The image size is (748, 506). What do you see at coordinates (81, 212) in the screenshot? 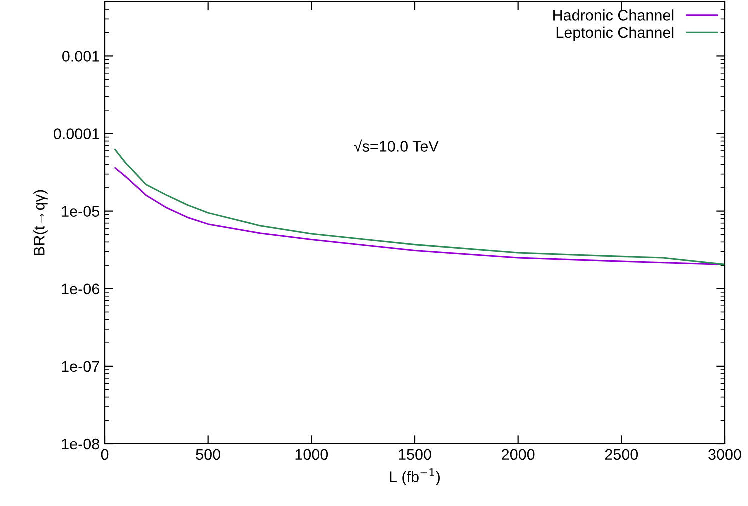
I see `y-tick-label: 1e-05` at bounding box center [81, 212].